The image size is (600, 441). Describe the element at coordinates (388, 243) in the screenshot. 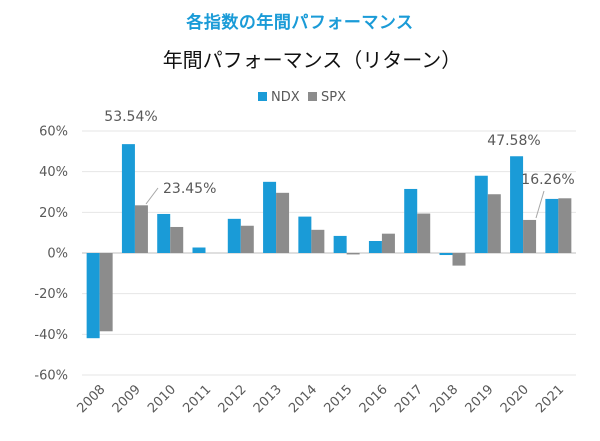

I see `bar-spx-2016` at that location.